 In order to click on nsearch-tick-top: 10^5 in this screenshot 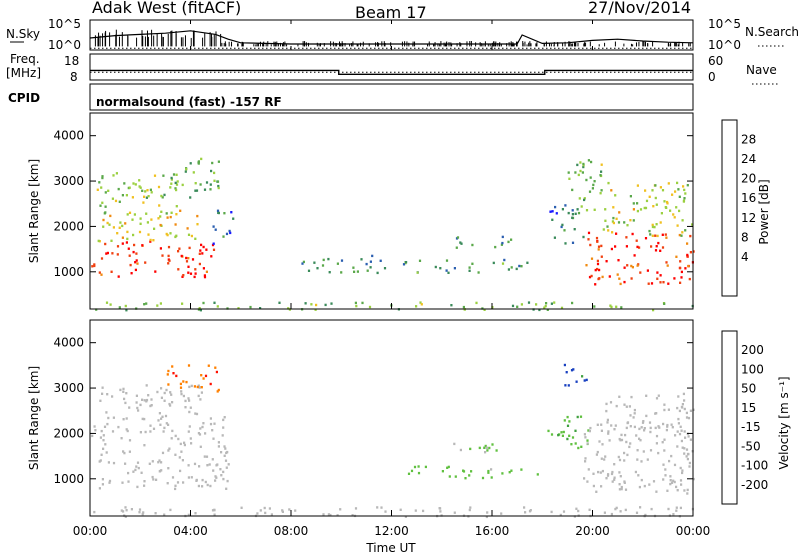, I will do `click(724, 24)`.